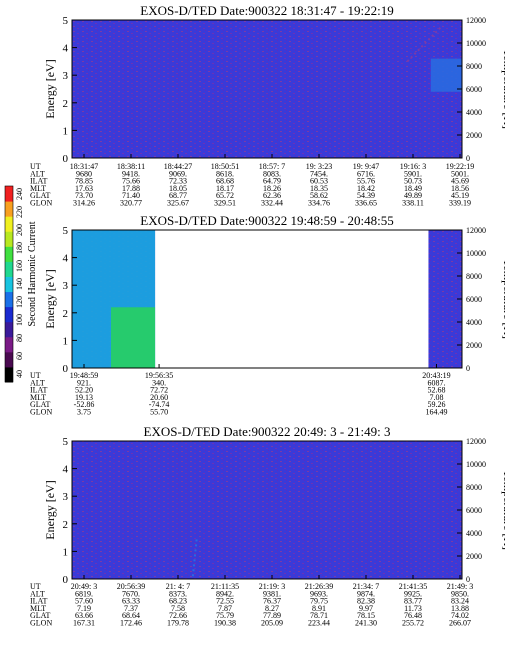  Describe the element at coordinates (272, 601) in the screenshot. I see `ephemeris-cell: 76.37` at that location.